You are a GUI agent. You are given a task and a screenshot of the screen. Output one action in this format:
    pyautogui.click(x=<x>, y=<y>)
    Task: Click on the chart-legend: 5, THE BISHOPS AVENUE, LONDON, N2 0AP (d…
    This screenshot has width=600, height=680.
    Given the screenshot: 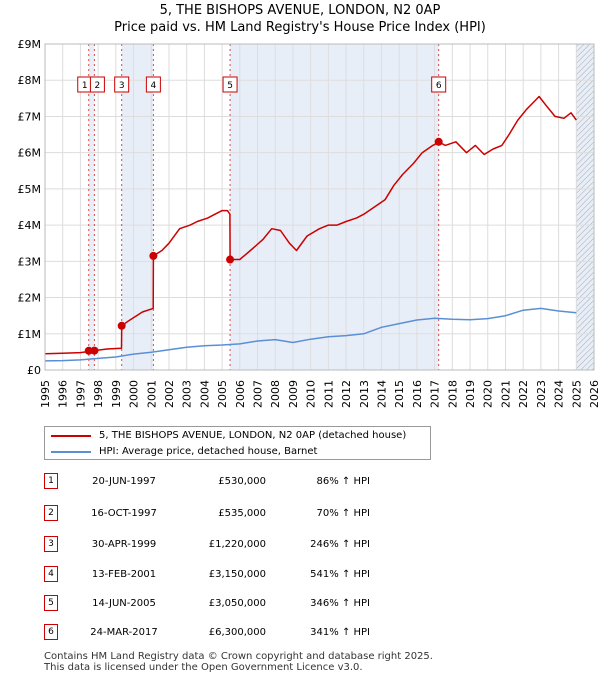 What is the action you would take?
    pyautogui.click(x=237, y=443)
    